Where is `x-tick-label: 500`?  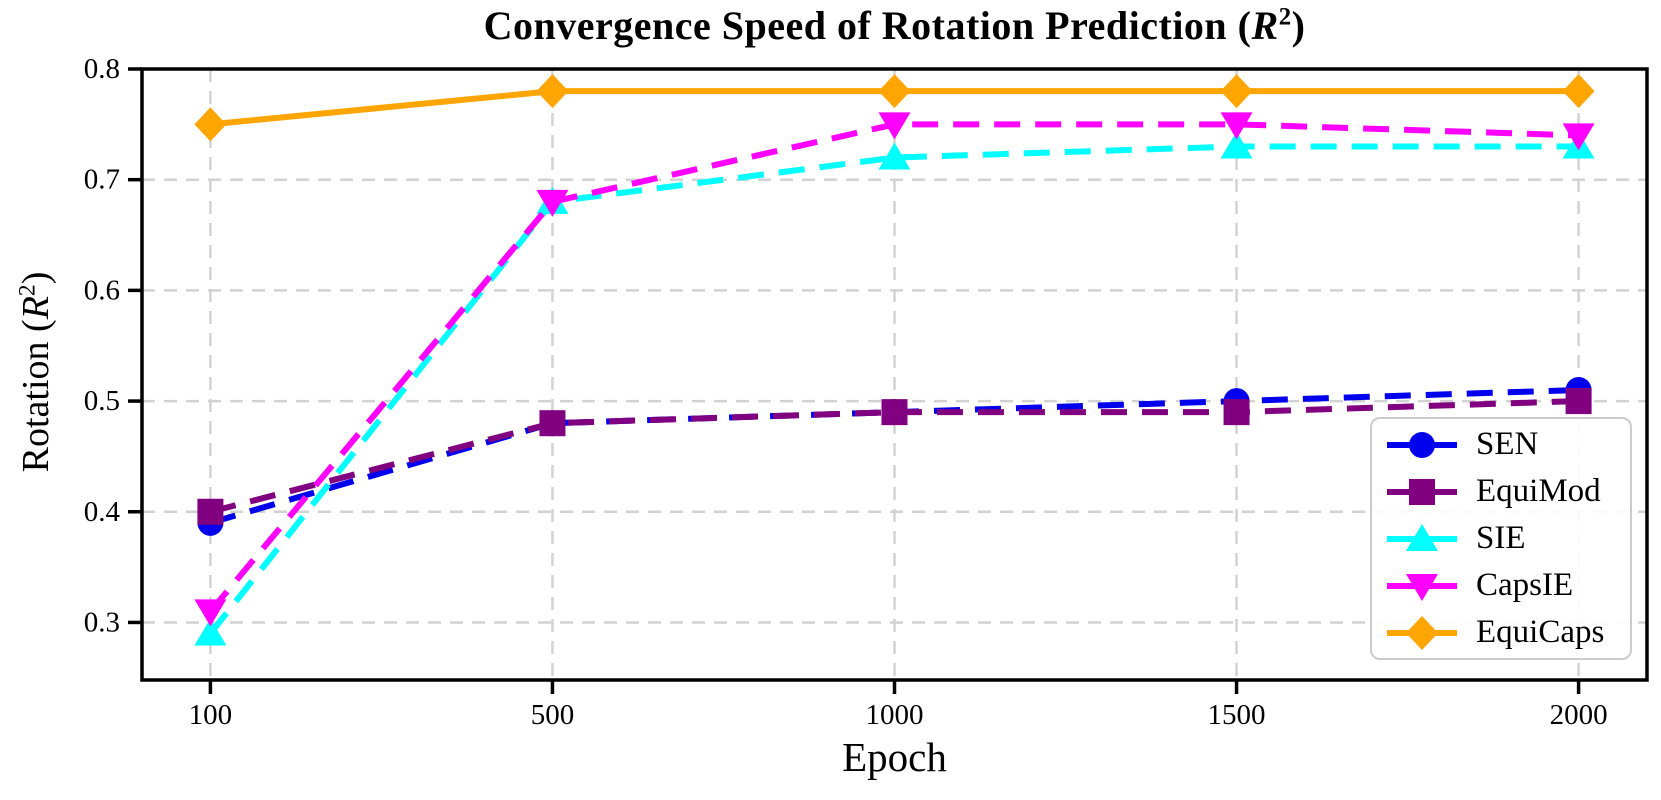
x-tick-label: 500 is located at coordinates (553, 715).